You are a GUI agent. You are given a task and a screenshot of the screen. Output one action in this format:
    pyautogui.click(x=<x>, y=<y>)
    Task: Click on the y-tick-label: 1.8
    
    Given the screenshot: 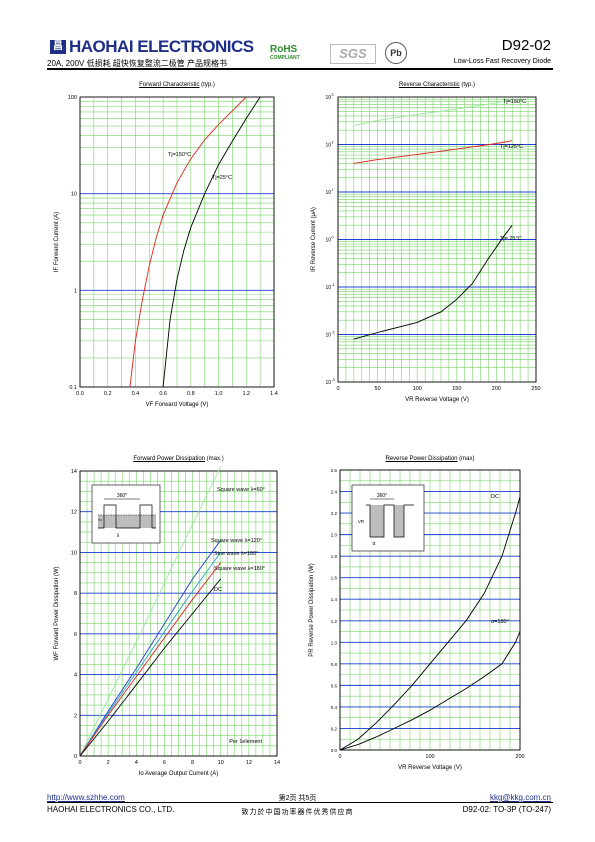 What is the action you would take?
    pyautogui.click(x=334, y=556)
    